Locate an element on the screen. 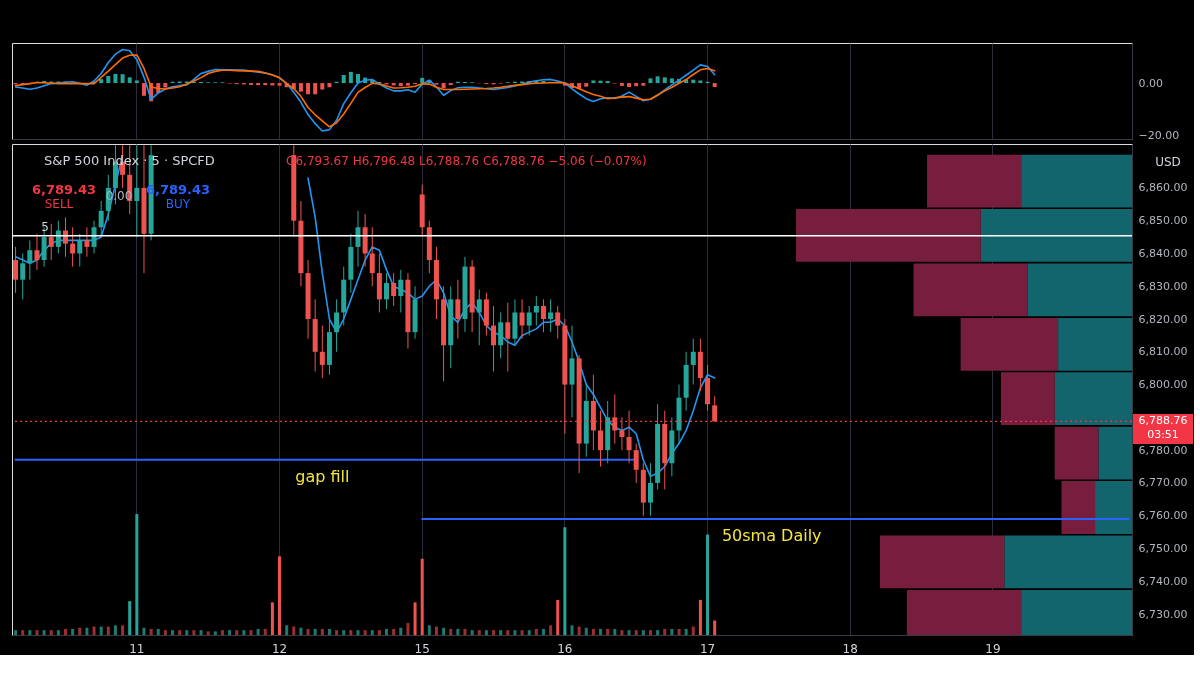 The image size is (1200, 699). x-tick-label: 15 is located at coordinates (422, 648).